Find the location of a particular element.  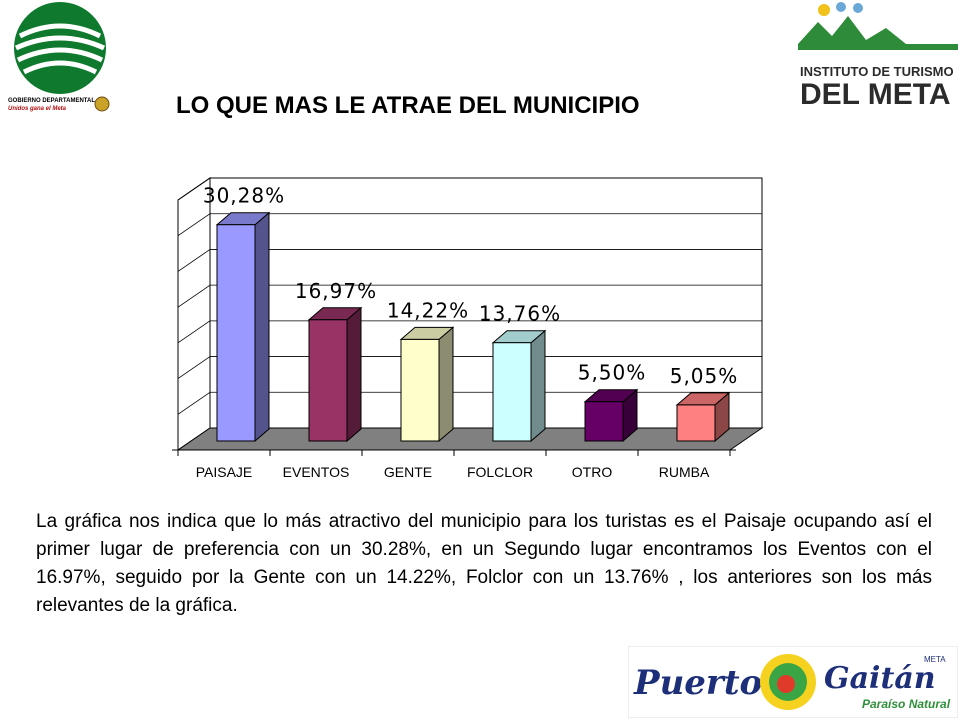

parrot-icon is located at coordinates (786, 684).